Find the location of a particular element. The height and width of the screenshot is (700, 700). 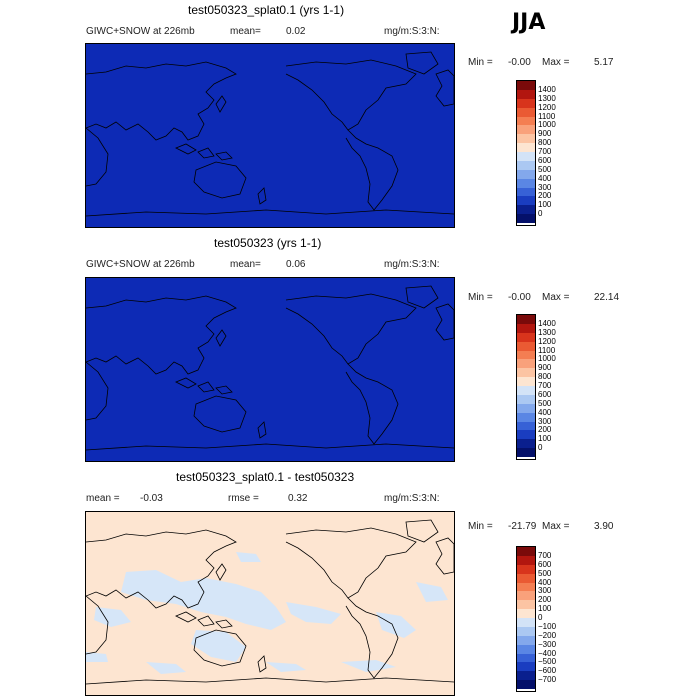

panel2-units: mg/m:S:3:N: is located at coordinates (412, 264).